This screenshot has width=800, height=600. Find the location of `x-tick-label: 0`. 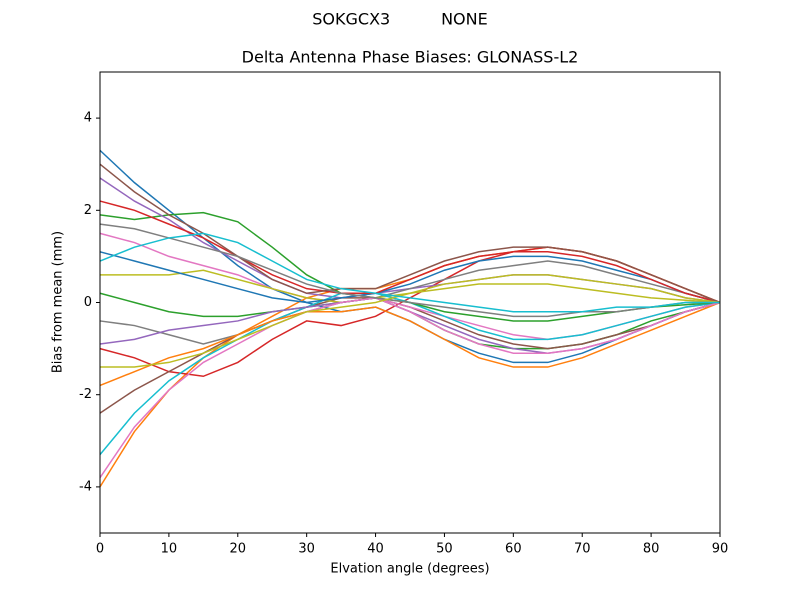

x-tick-label: 0 is located at coordinates (100, 549).